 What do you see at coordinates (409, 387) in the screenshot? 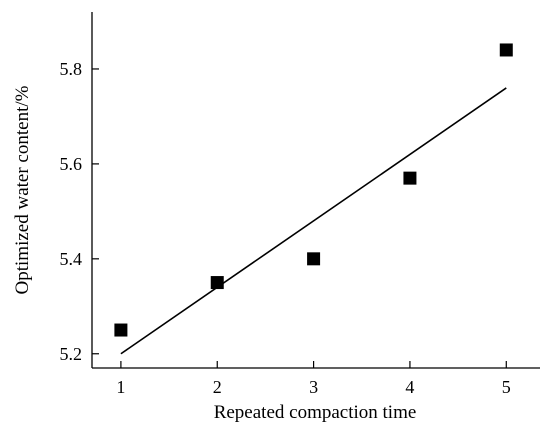
I see `x-tick-label-3: 4` at bounding box center [409, 387].